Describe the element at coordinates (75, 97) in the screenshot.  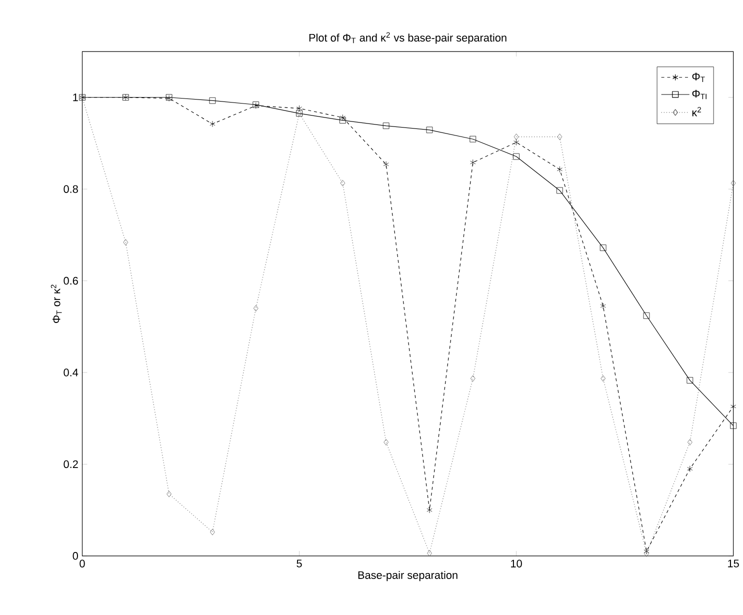
I see `y-tick-label: 1` at that location.